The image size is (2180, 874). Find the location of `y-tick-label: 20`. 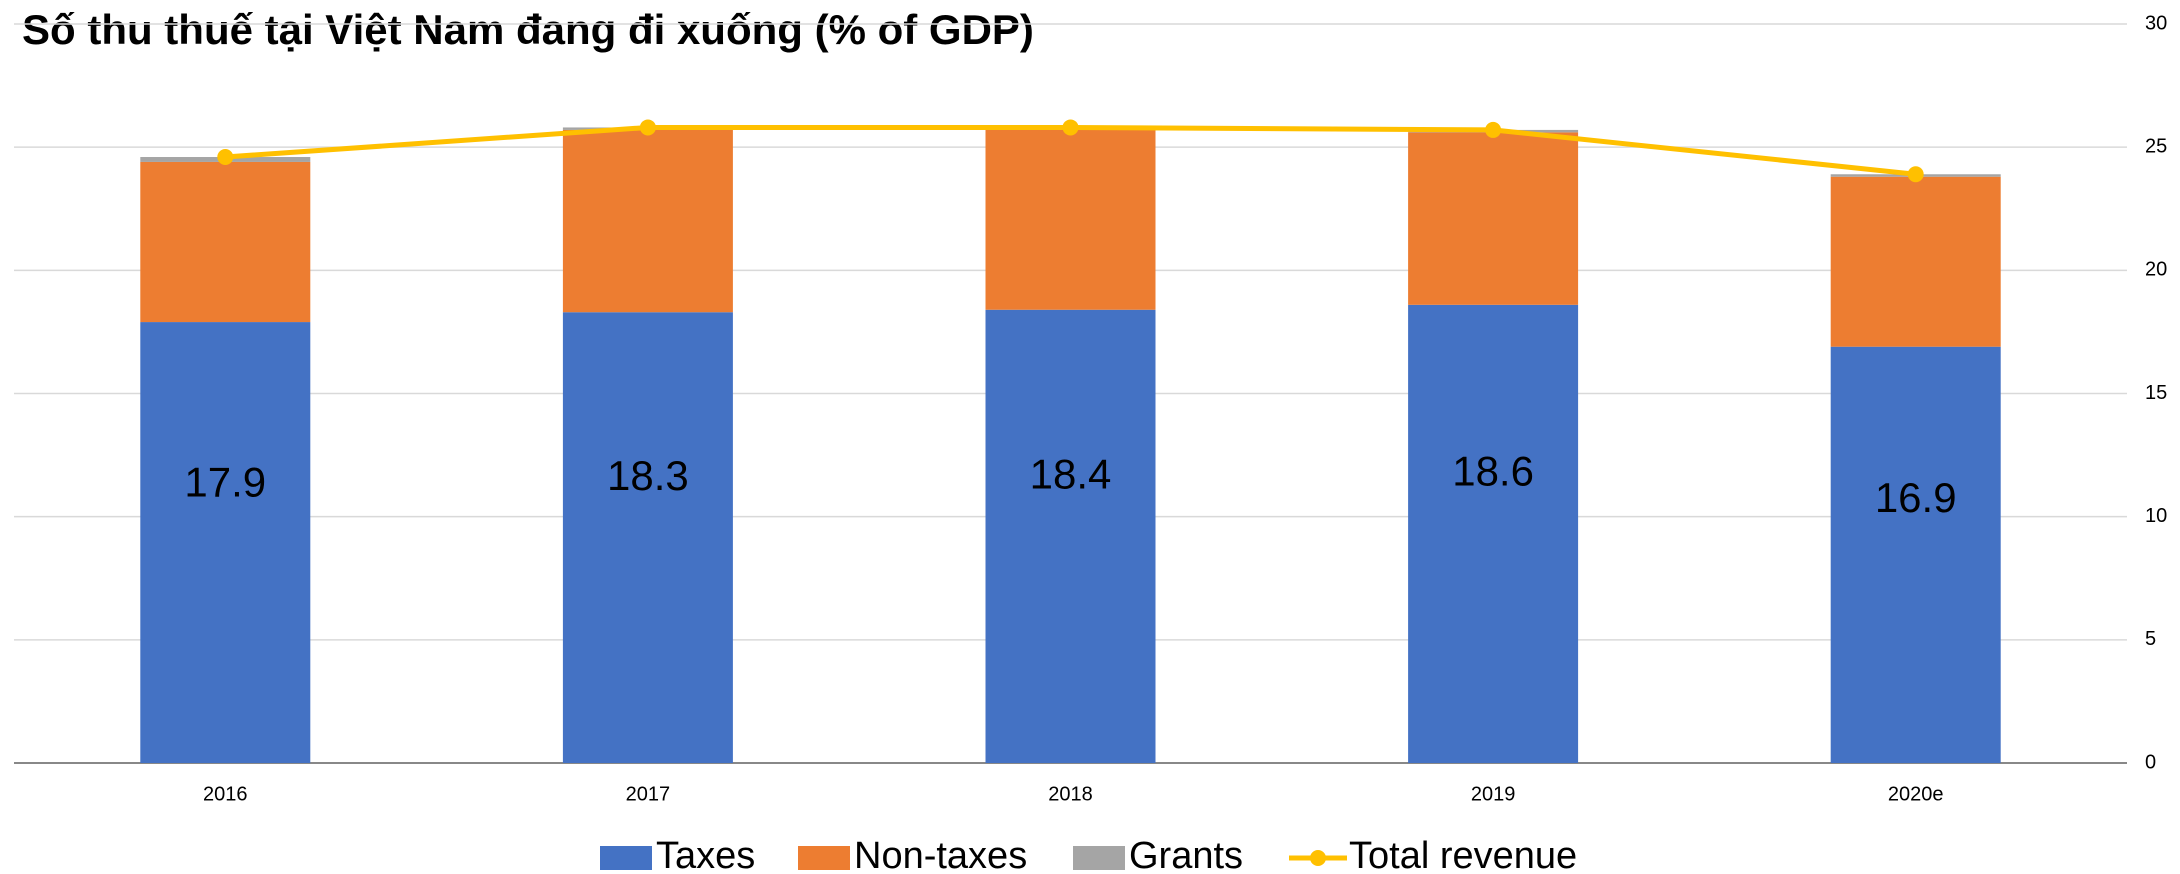

y-tick-label: 20 is located at coordinates (2156, 270).